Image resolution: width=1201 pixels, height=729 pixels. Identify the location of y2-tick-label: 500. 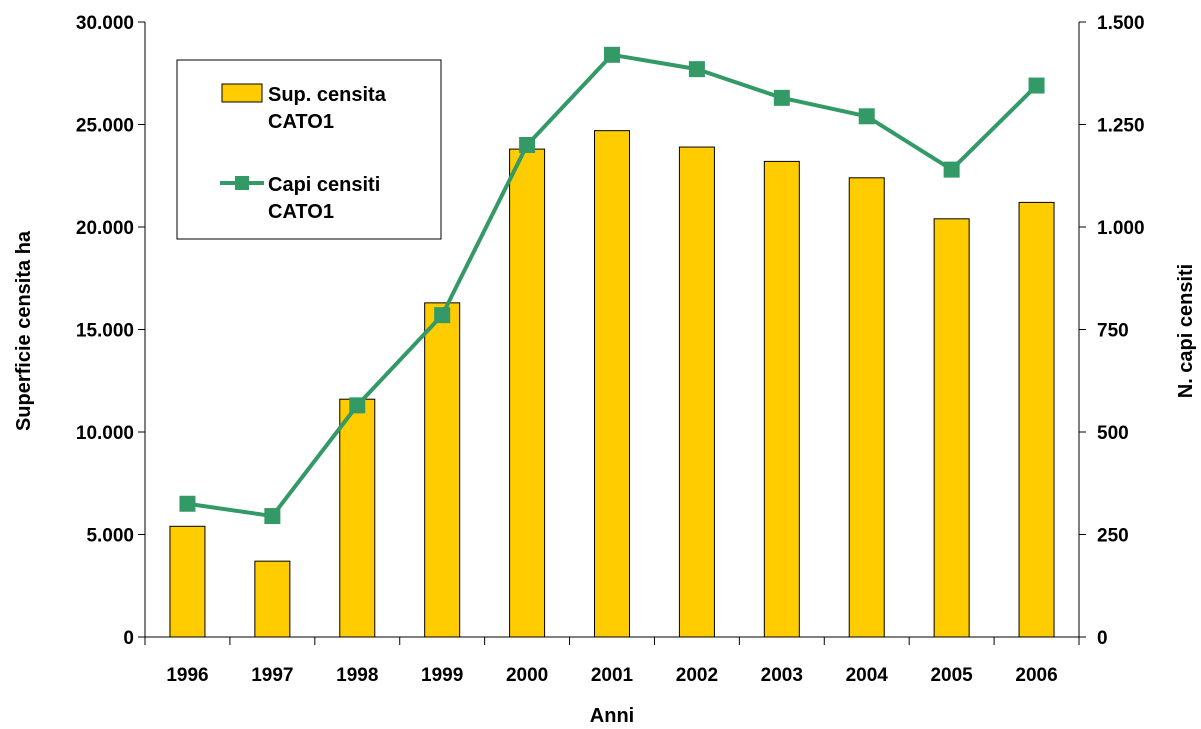
(1113, 433).